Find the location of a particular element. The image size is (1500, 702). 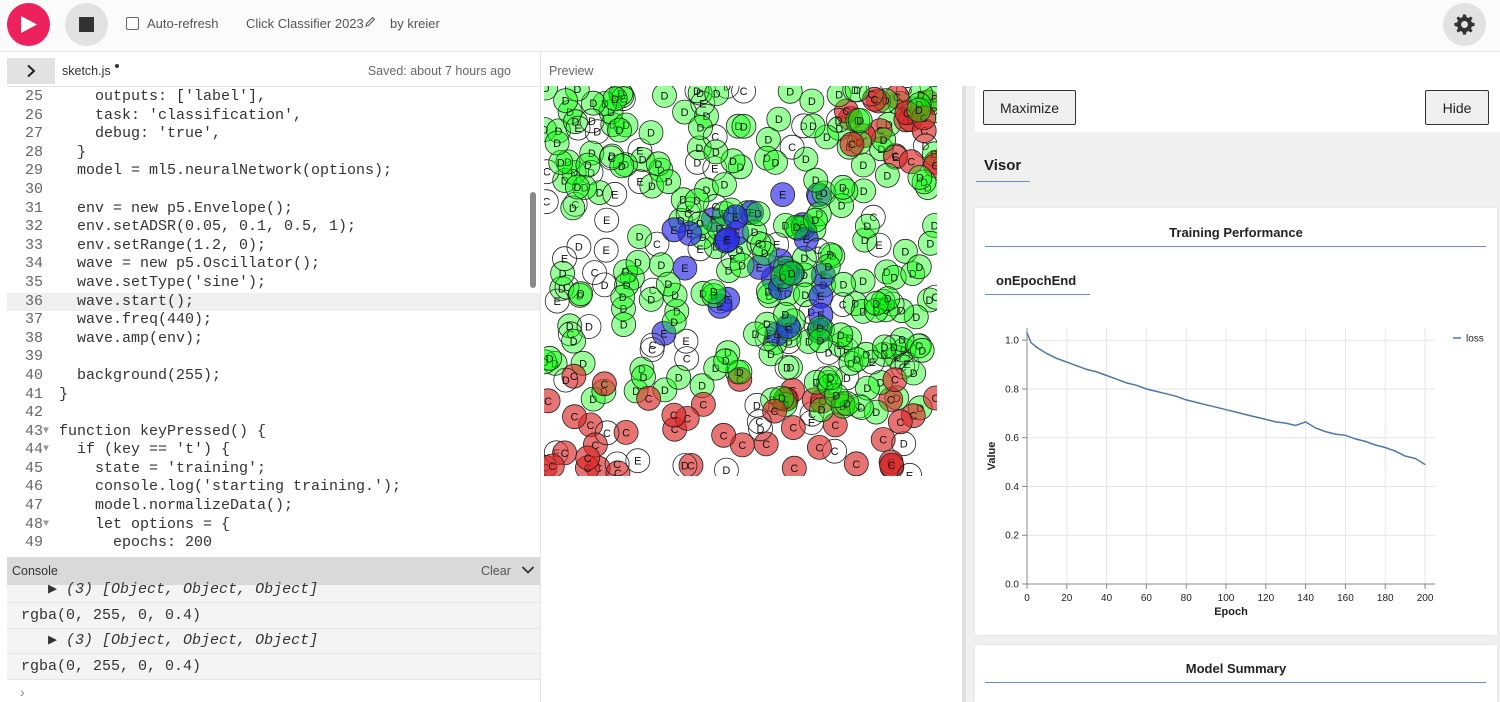

code-line: 42 is located at coordinates (273, 413).